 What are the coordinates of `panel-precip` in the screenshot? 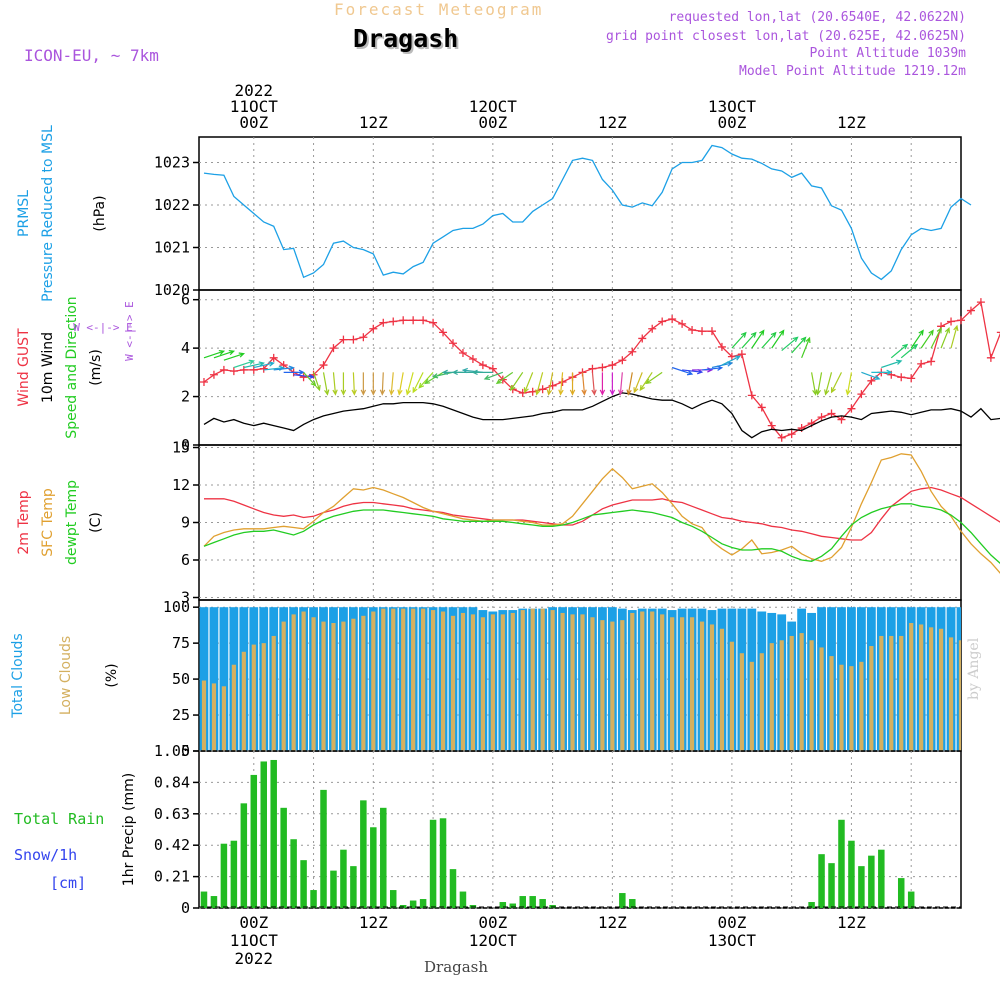 It's located at (577, 829).